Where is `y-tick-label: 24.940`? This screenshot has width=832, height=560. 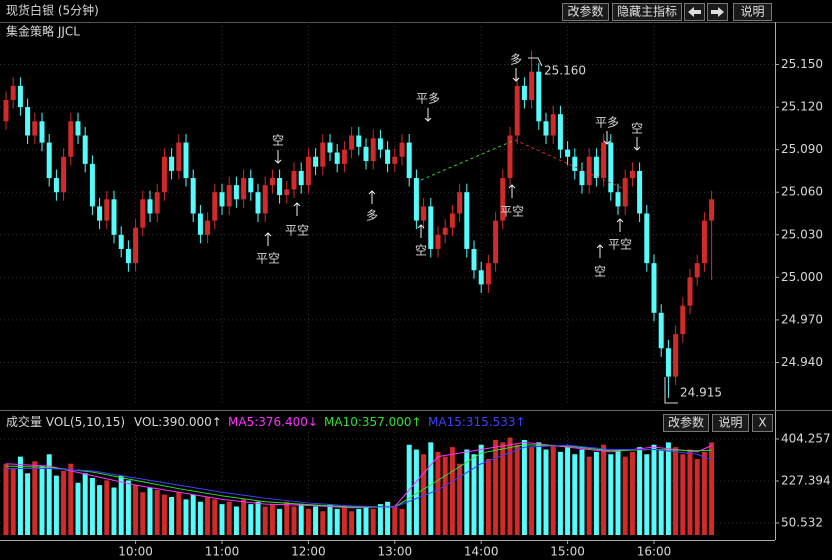
y-tick-label: 24.940 is located at coordinates (802, 362).